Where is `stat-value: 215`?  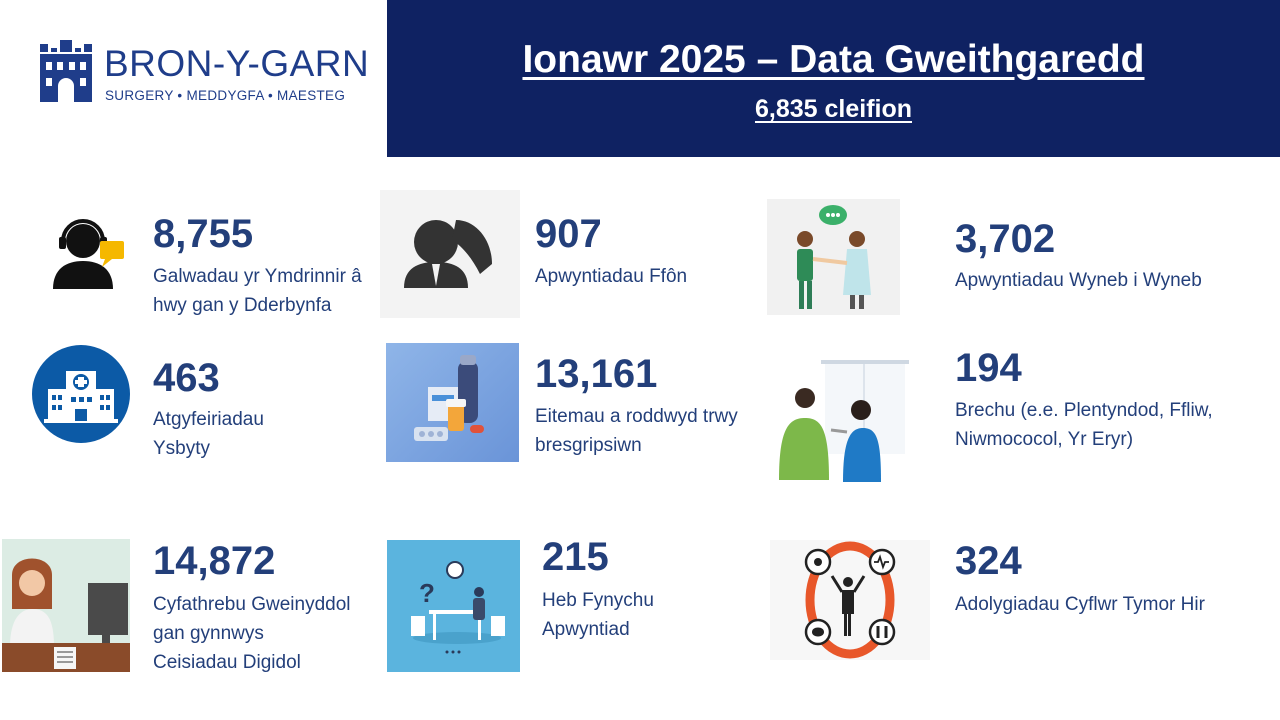
stat-value: 215 is located at coordinates (575, 557).